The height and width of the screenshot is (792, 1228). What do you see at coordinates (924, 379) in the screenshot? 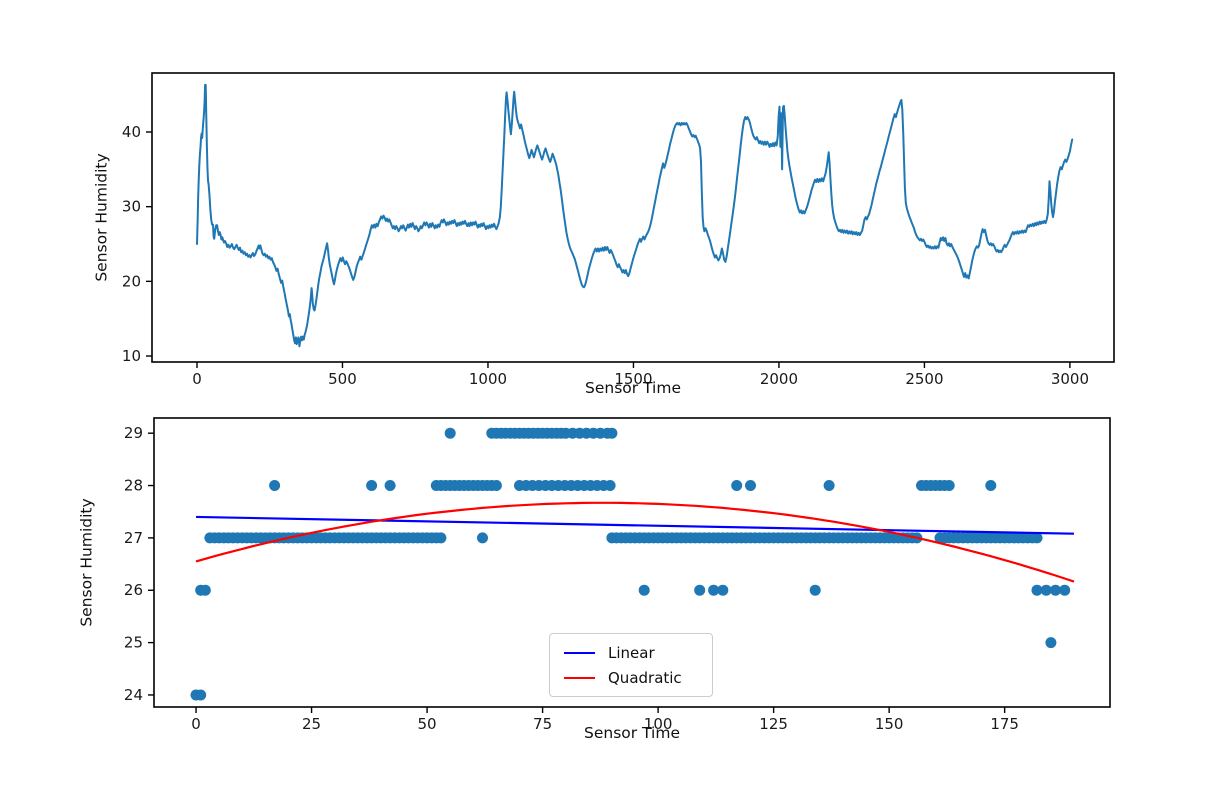
I see `x-tick-label: 2500` at bounding box center [924, 379].